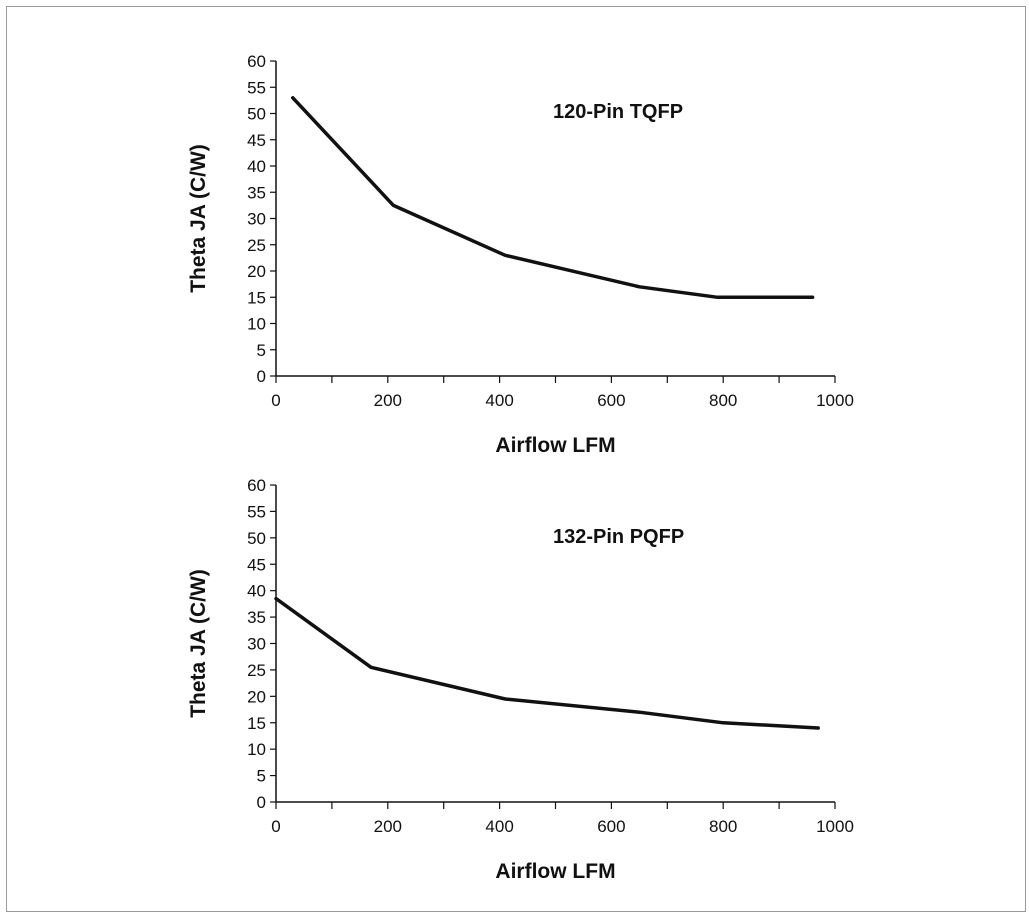  What do you see at coordinates (618, 537) in the screenshot?
I see `chart-title: 132-Pin PQFP` at bounding box center [618, 537].